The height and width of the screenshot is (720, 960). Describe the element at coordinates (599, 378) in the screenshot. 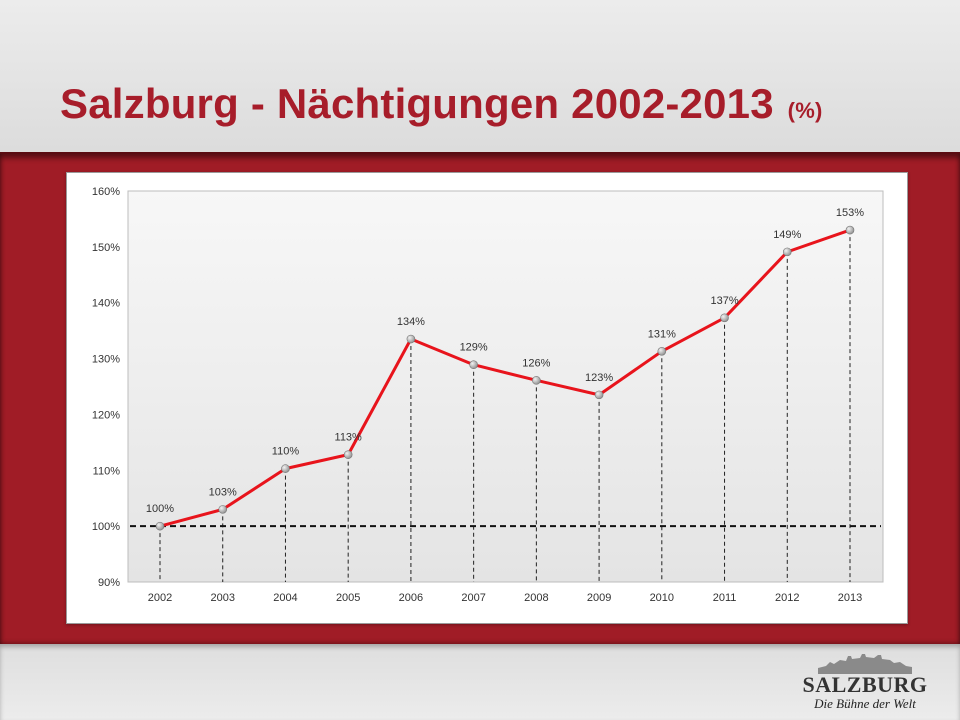

I see `data-label: 123%` at that location.